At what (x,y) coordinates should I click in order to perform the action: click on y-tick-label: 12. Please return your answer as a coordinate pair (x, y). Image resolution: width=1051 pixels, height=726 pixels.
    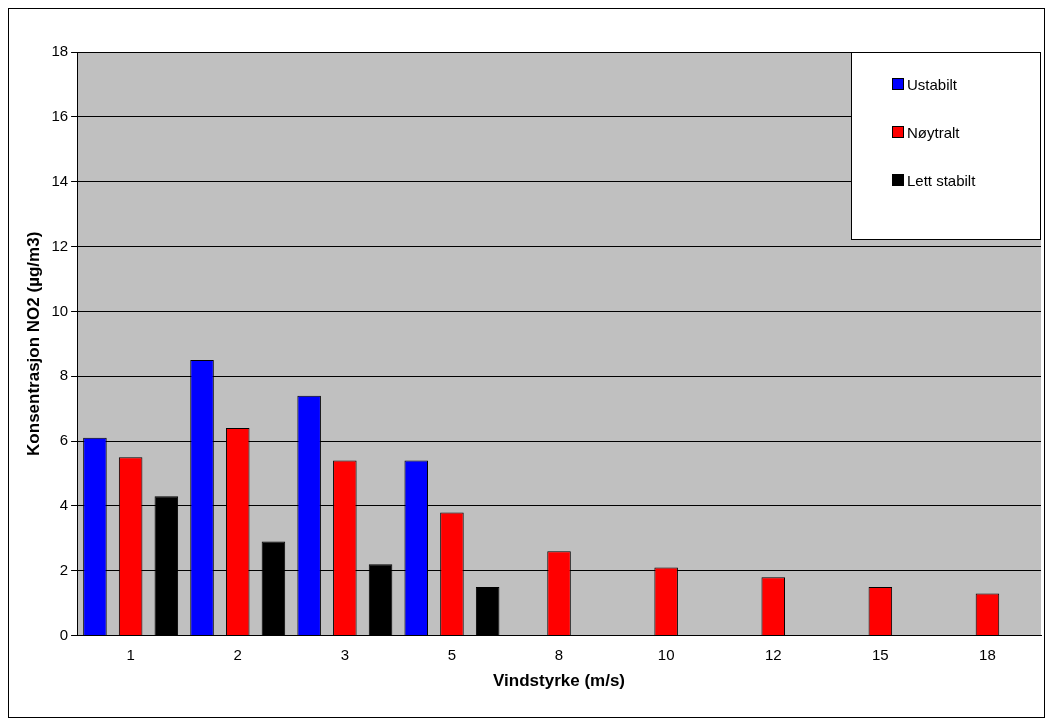
    Looking at the image, I should click on (60, 245).